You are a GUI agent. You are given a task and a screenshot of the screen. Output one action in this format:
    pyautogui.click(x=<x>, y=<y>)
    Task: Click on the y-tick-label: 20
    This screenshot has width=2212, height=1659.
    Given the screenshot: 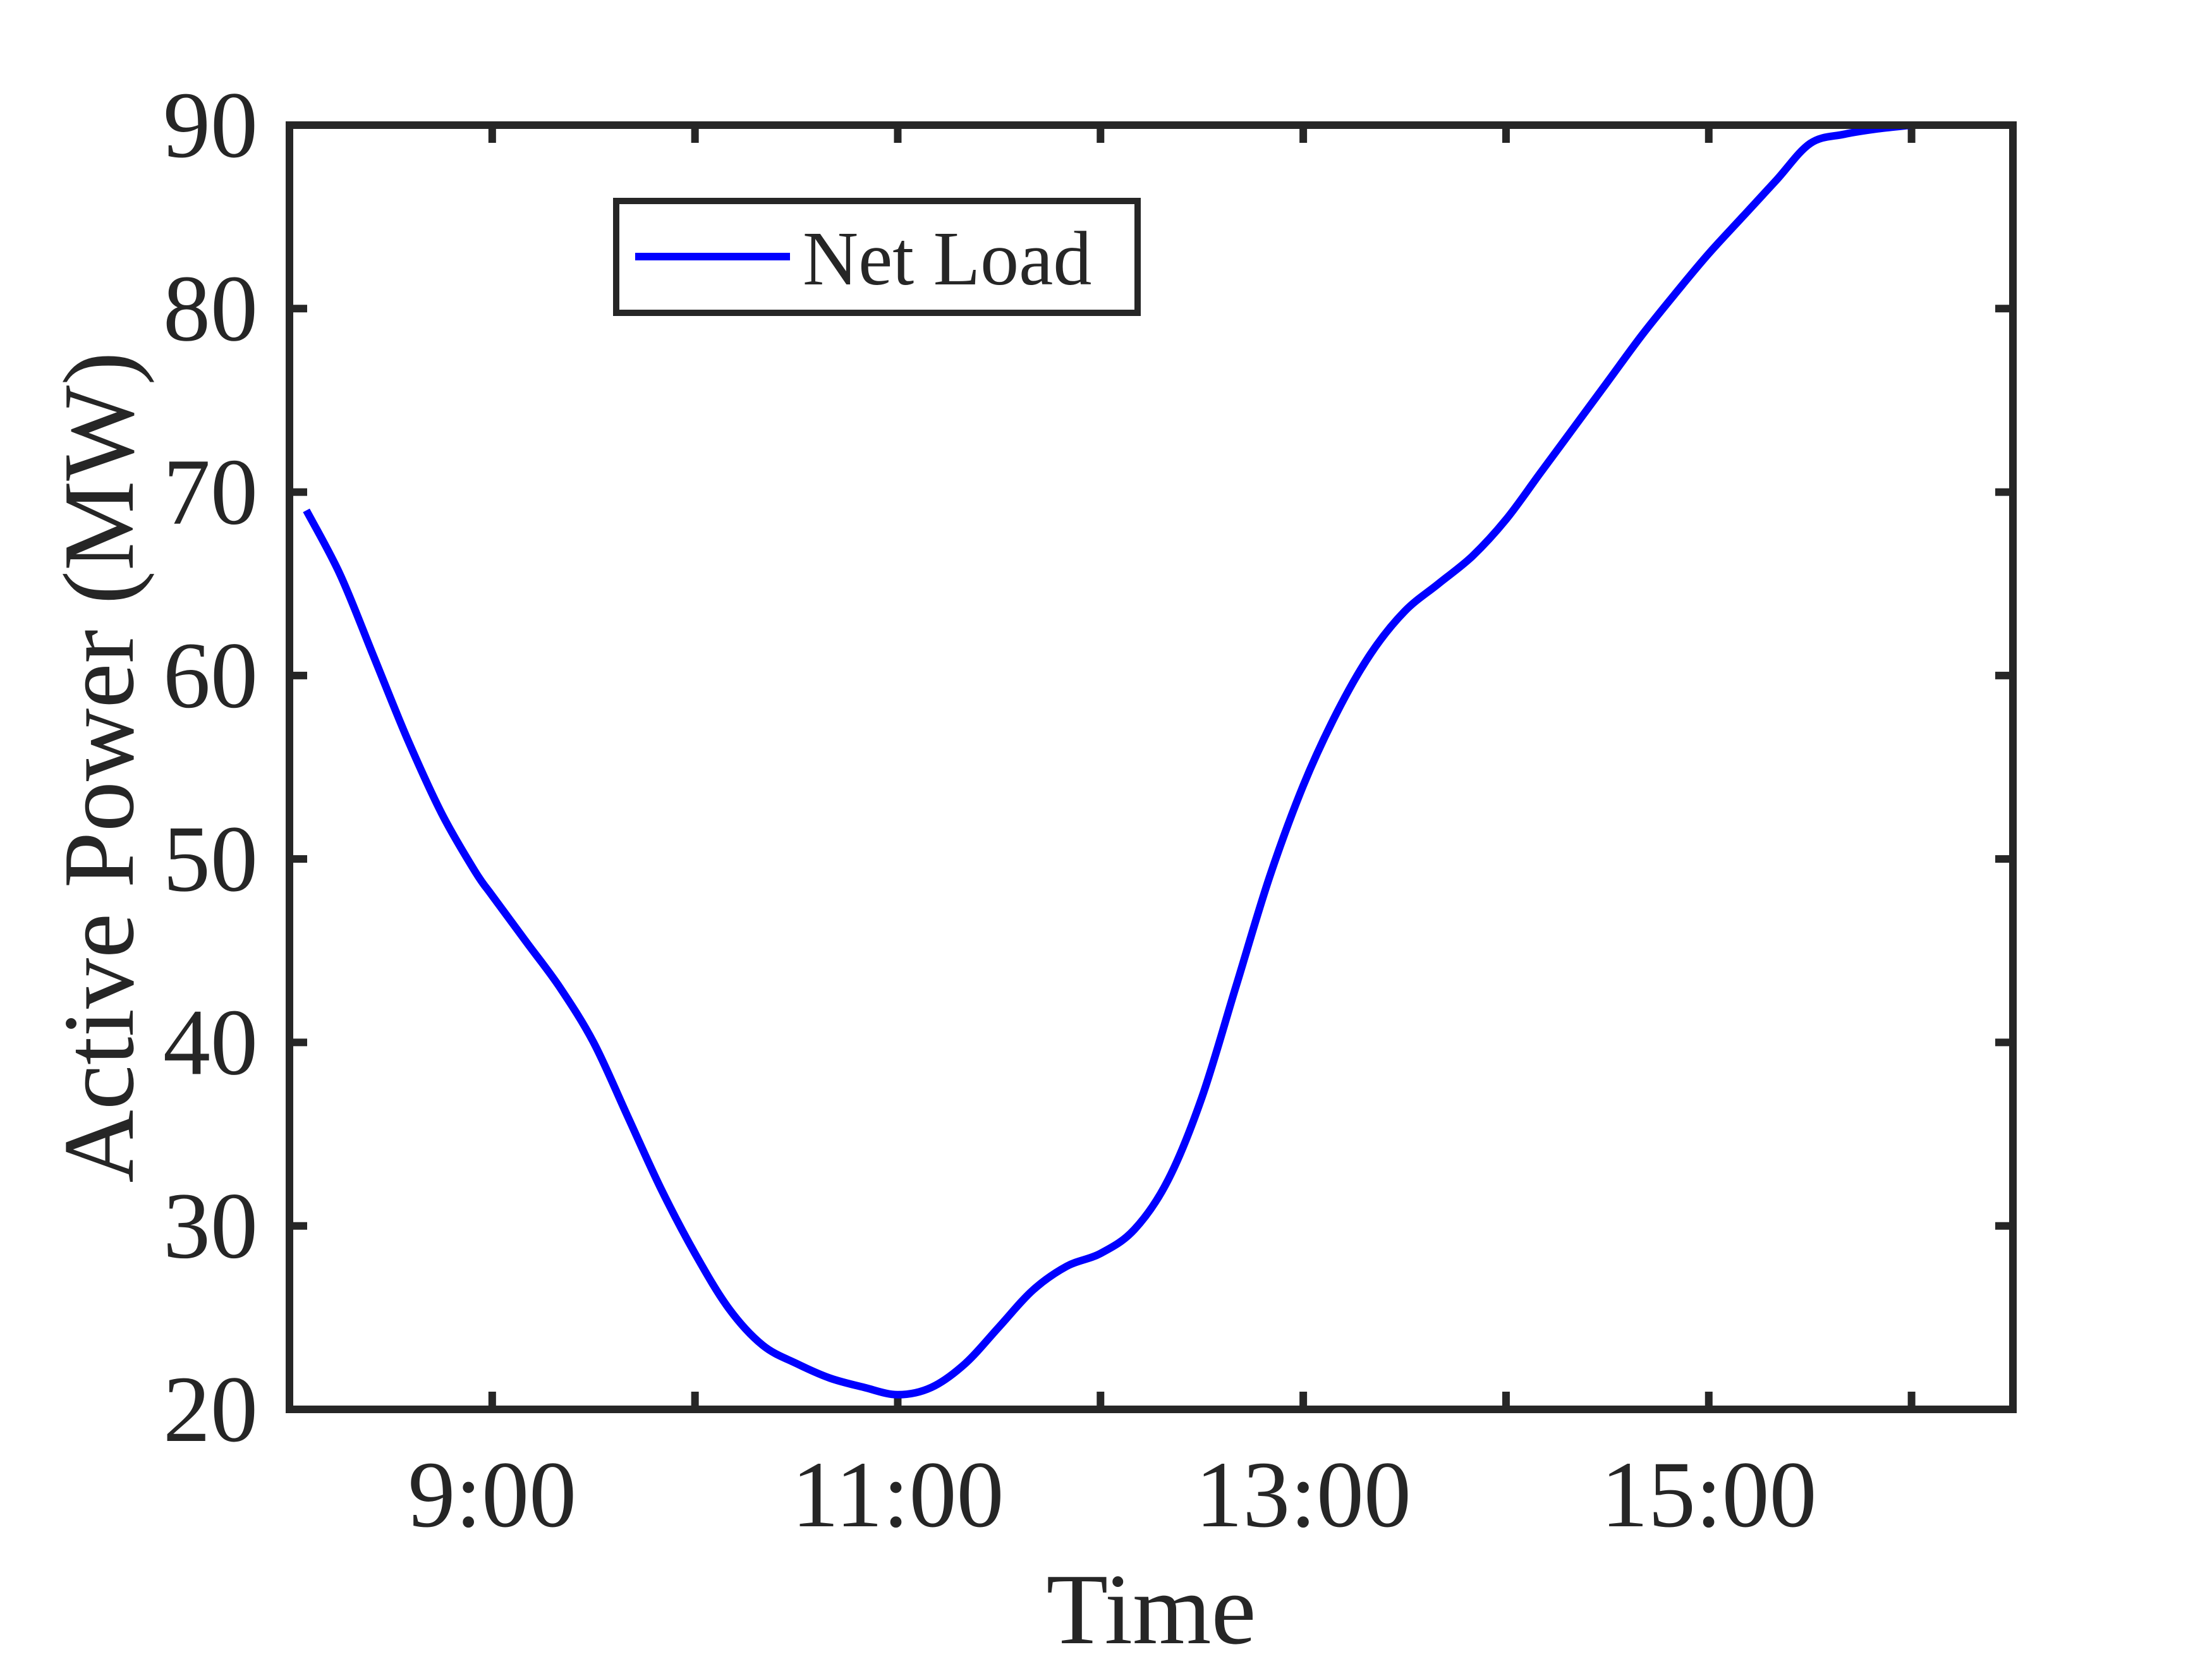 What is the action you would take?
    pyautogui.click(x=210, y=1409)
    